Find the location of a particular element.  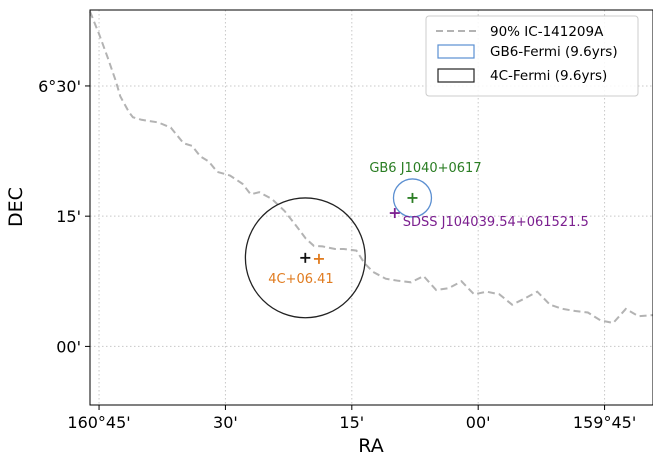

legend-box is located at coordinates (532, 56).